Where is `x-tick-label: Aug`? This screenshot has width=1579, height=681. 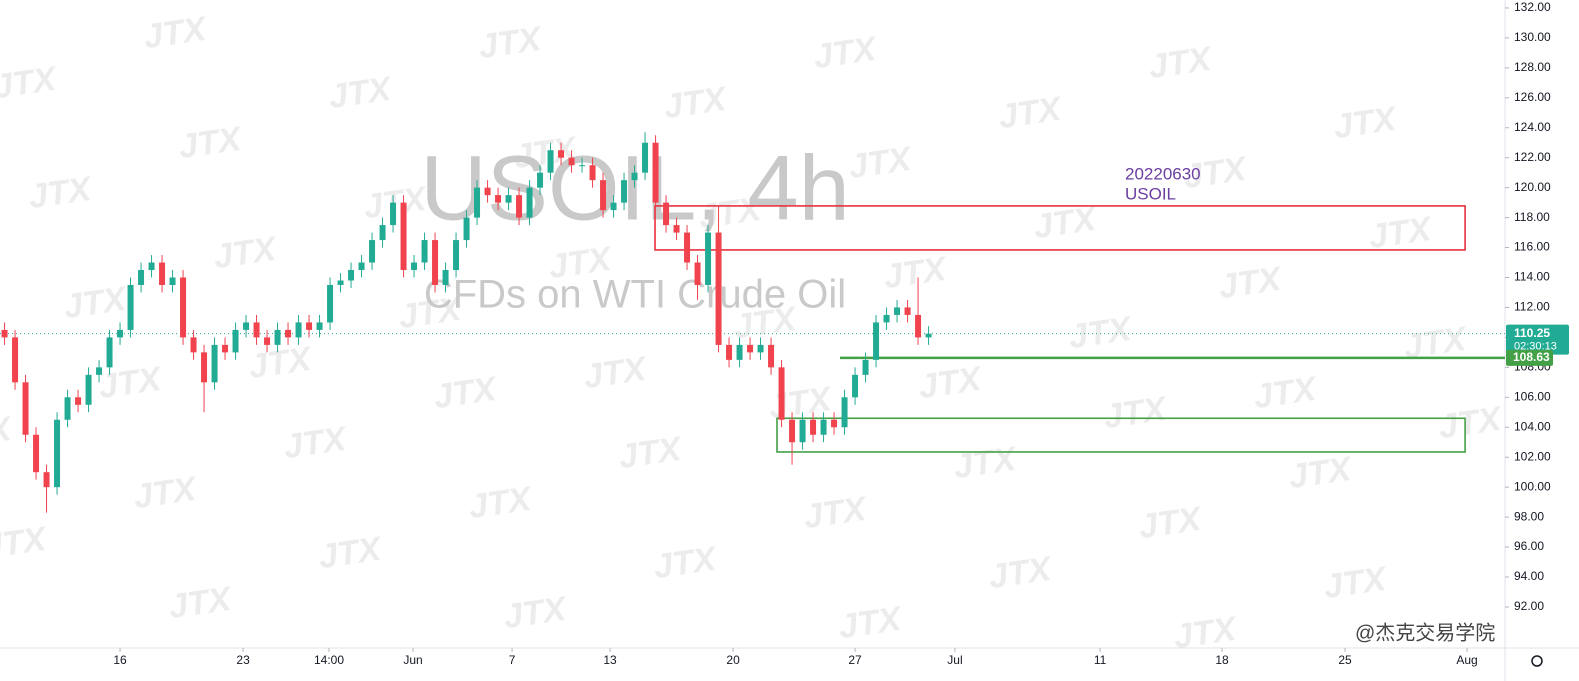
x-tick-label: Aug is located at coordinates (1466, 660).